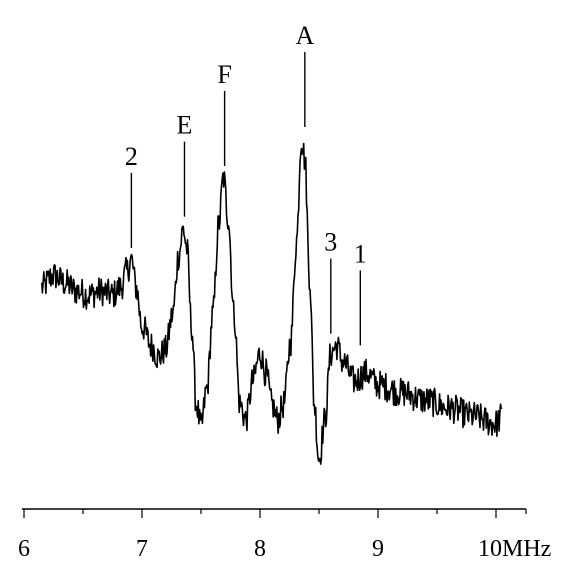 This screenshot has width=567, height=564. What do you see at coordinates (378, 549) in the screenshot?
I see `x-tick-label: 9` at bounding box center [378, 549].